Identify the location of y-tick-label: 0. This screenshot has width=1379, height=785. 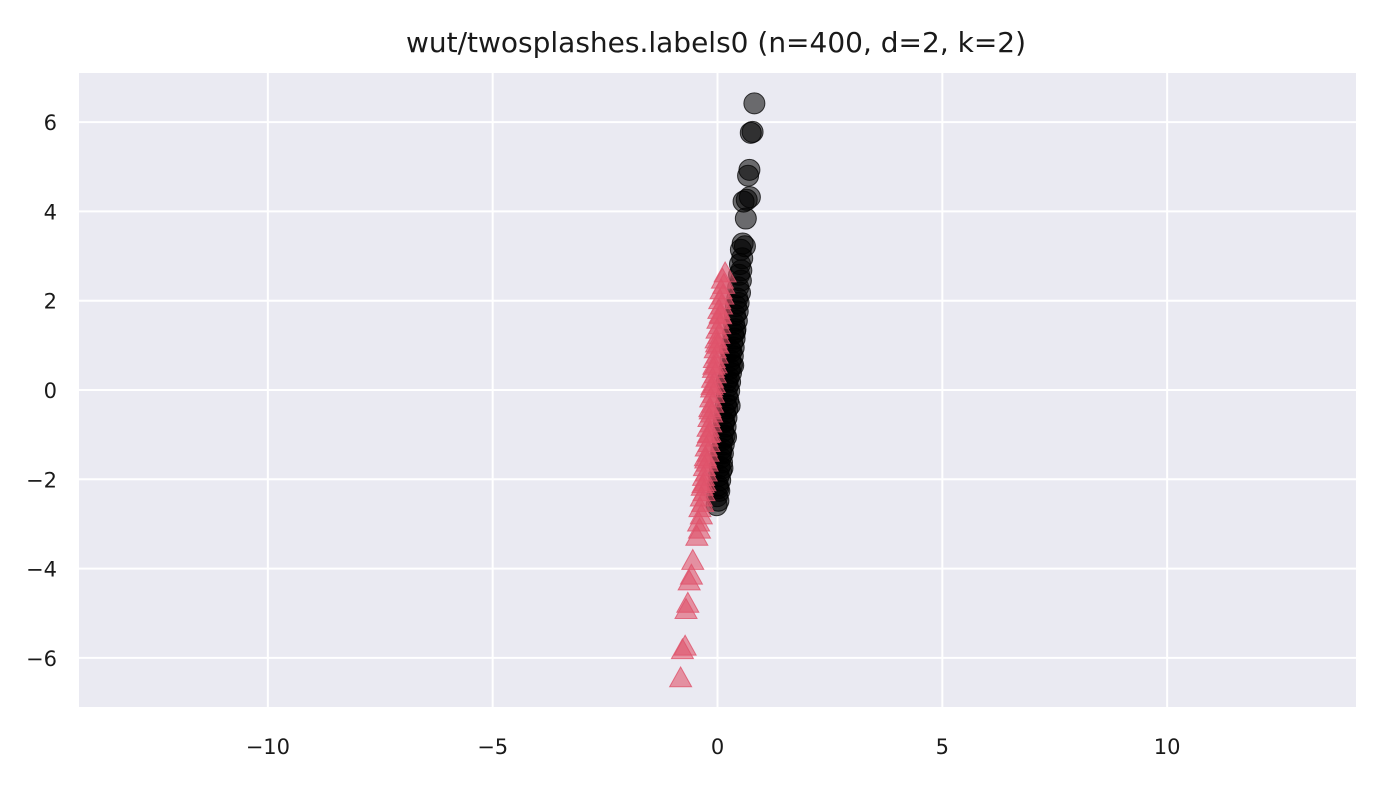
(50, 391).